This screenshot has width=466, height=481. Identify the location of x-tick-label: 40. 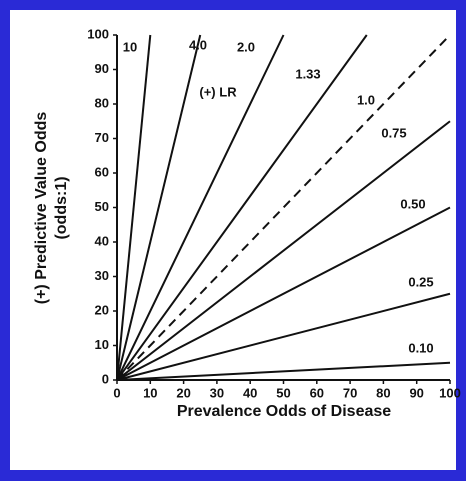
(250, 392).